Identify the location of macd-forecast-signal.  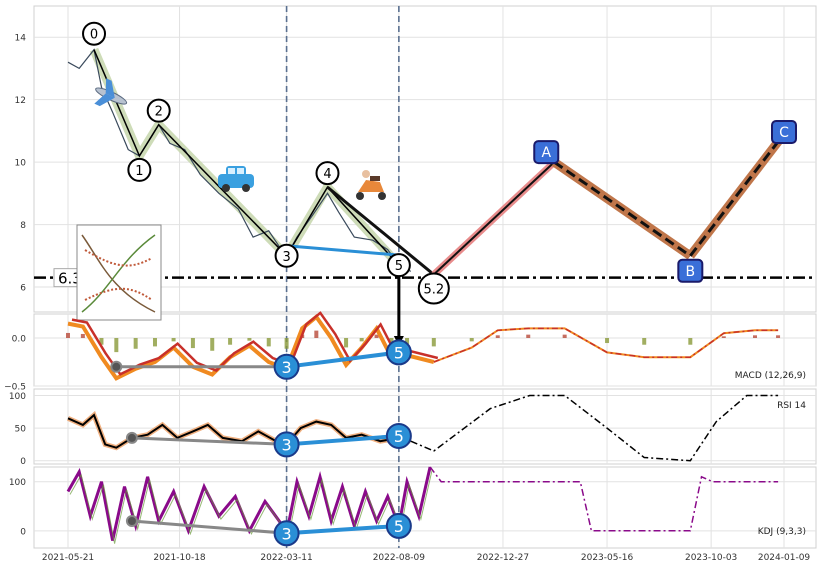
(606, 345).